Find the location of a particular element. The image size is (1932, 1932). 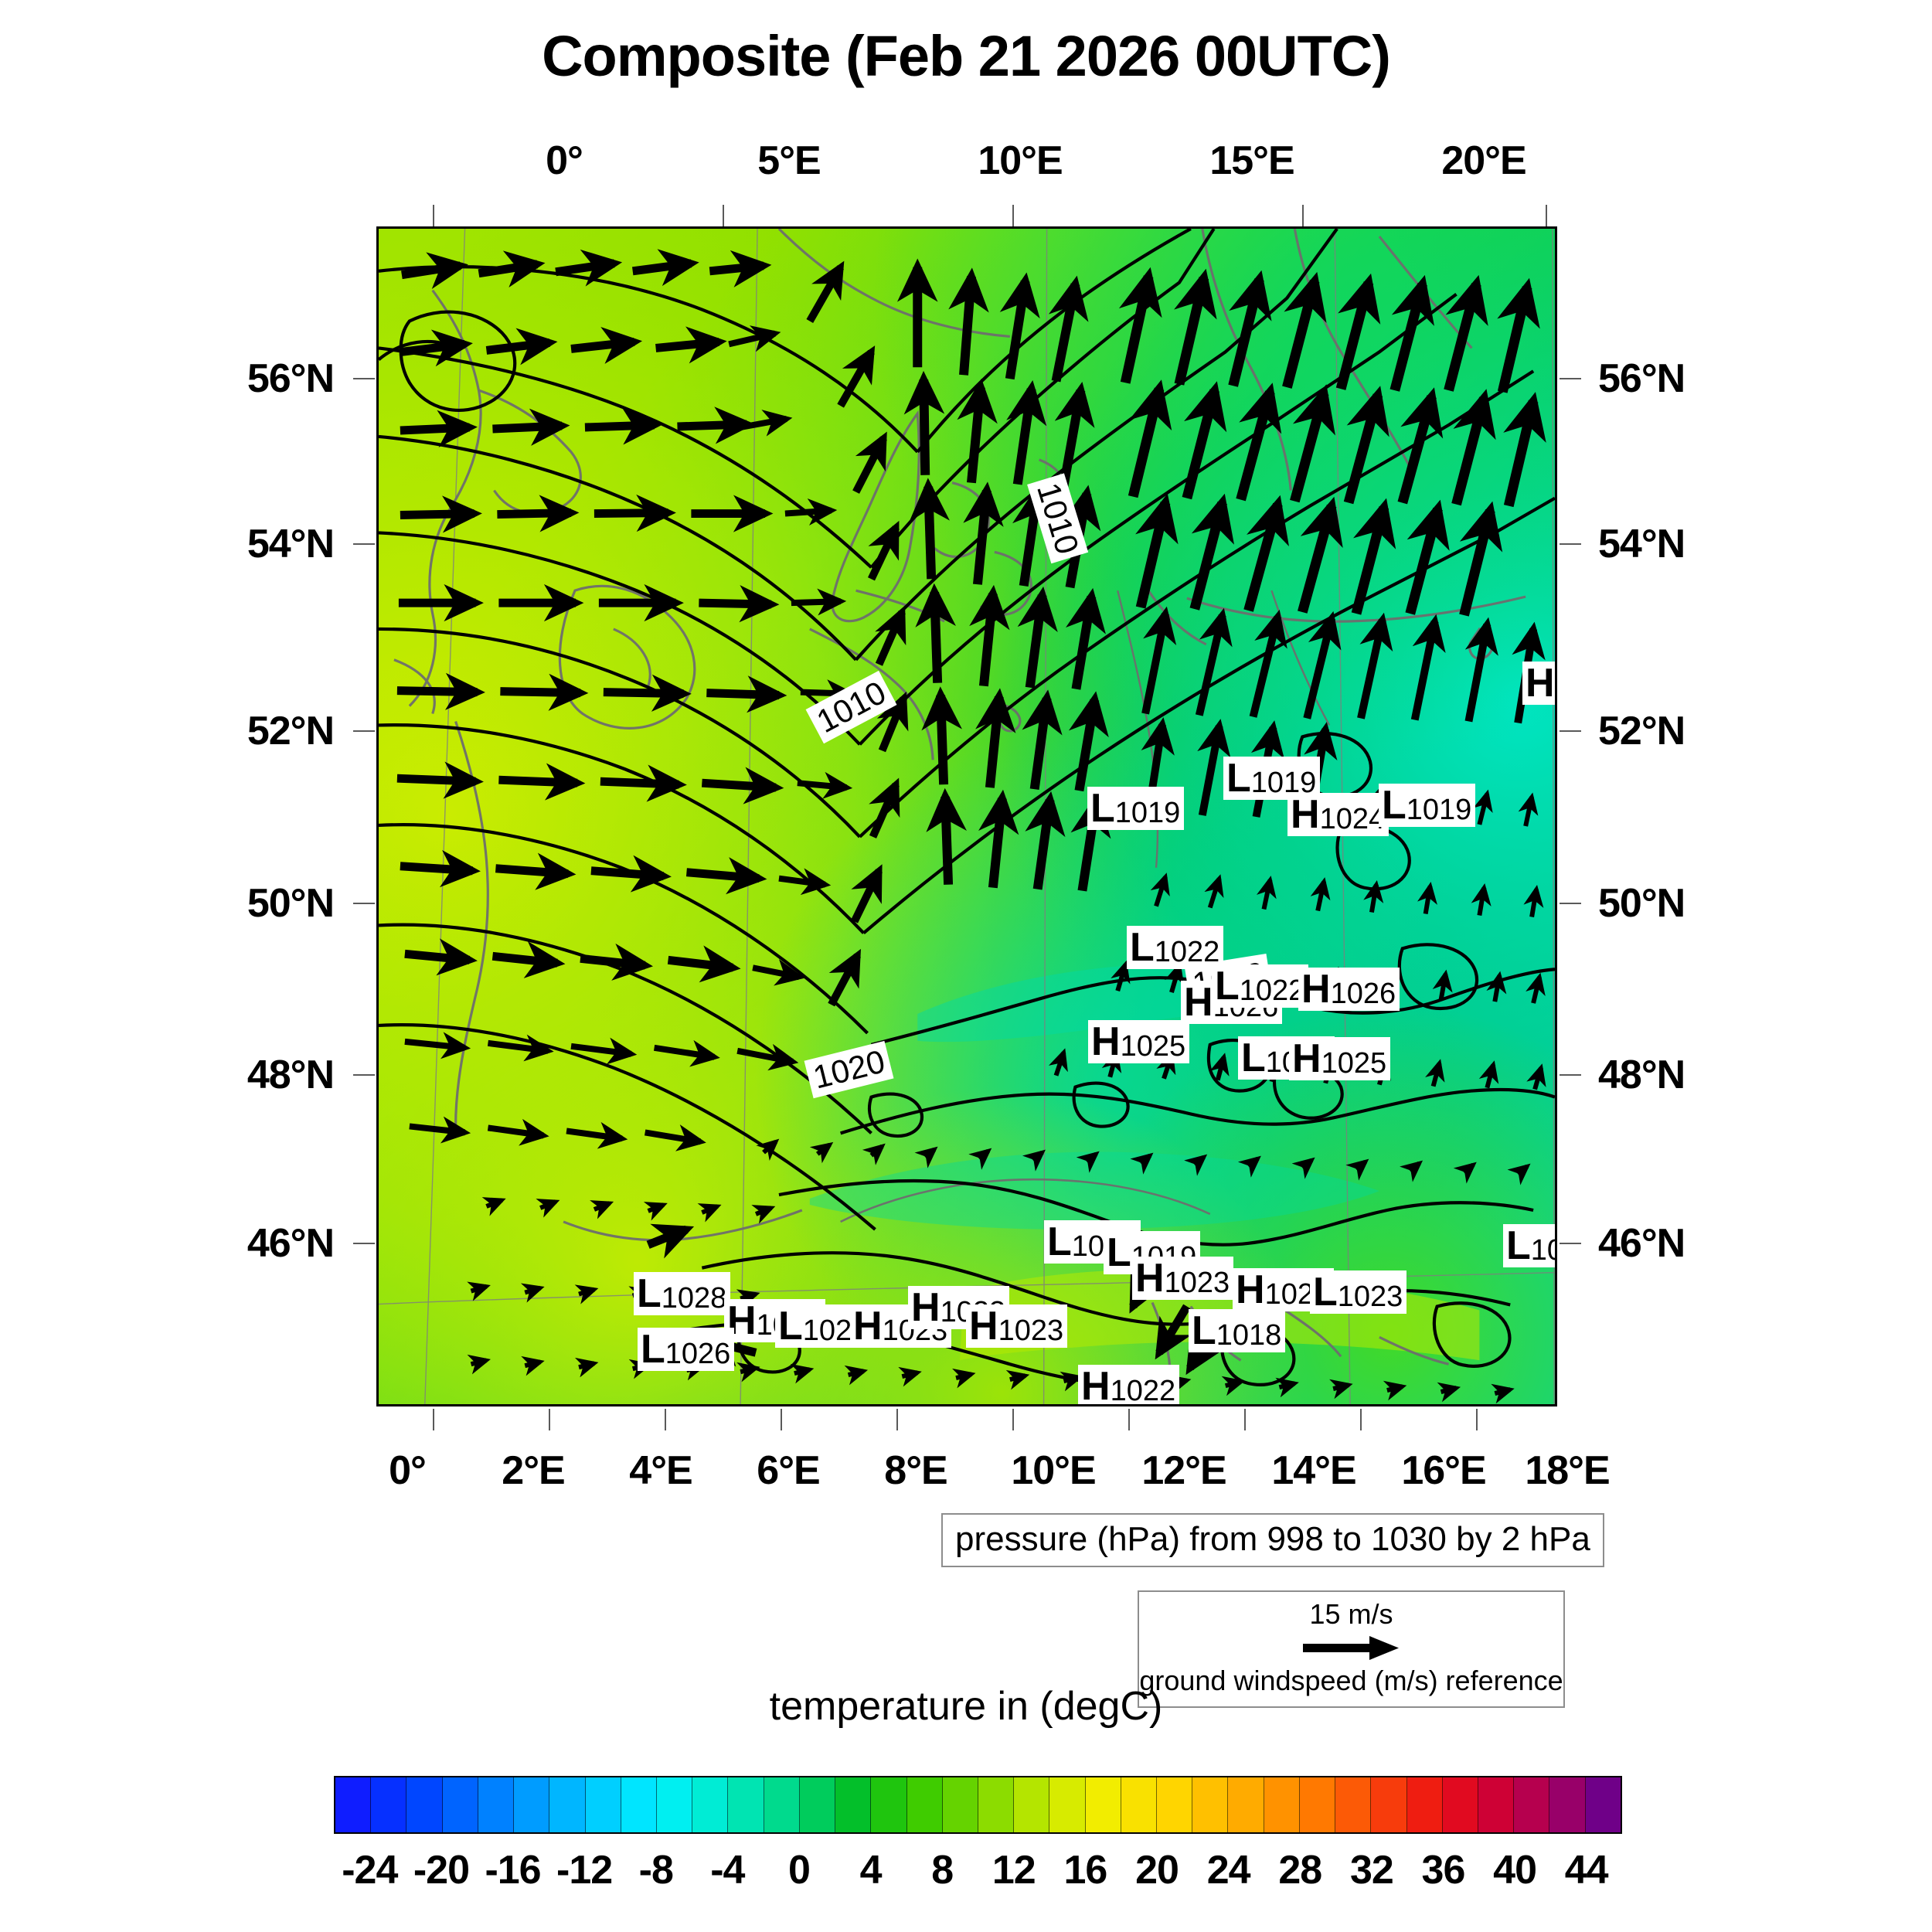

wind-reference-caption: ground windspeed (m/s) reference is located at coordinates (1351, 1681).